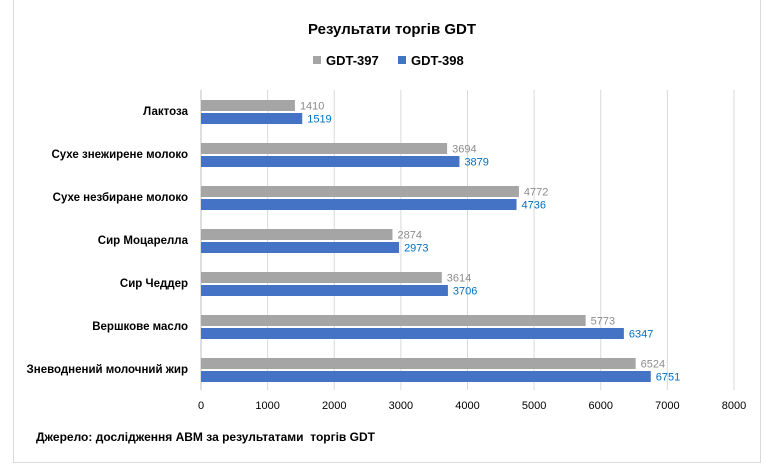 Image resolution: width=766 pixels, height=475 pixels. Describe the element at coordinates (534, 406) in the screenshot. I see `x-tick-label: 5000` at that location.